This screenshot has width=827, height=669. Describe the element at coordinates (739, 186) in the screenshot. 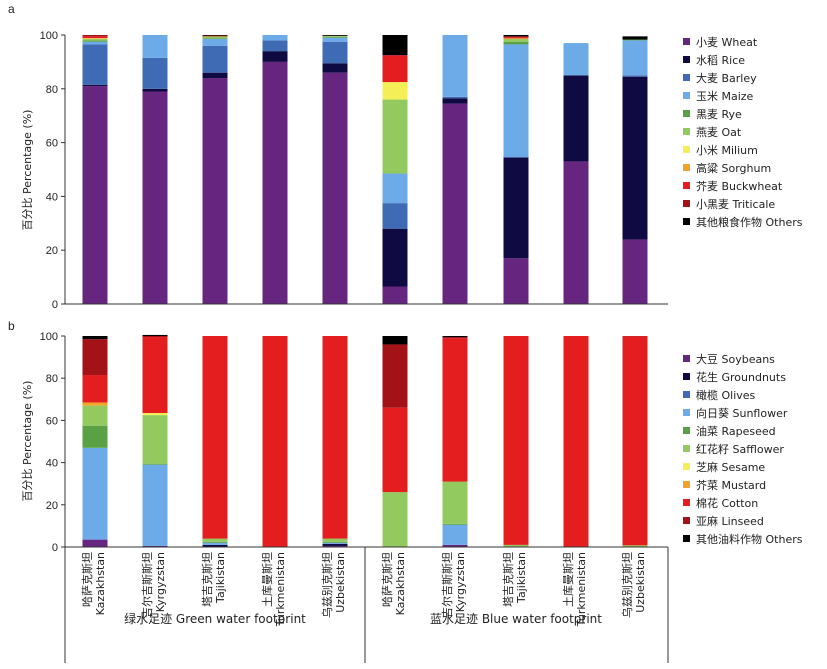

I see `legend-label-a-8: 芥麦 Buckwheat` at that location.